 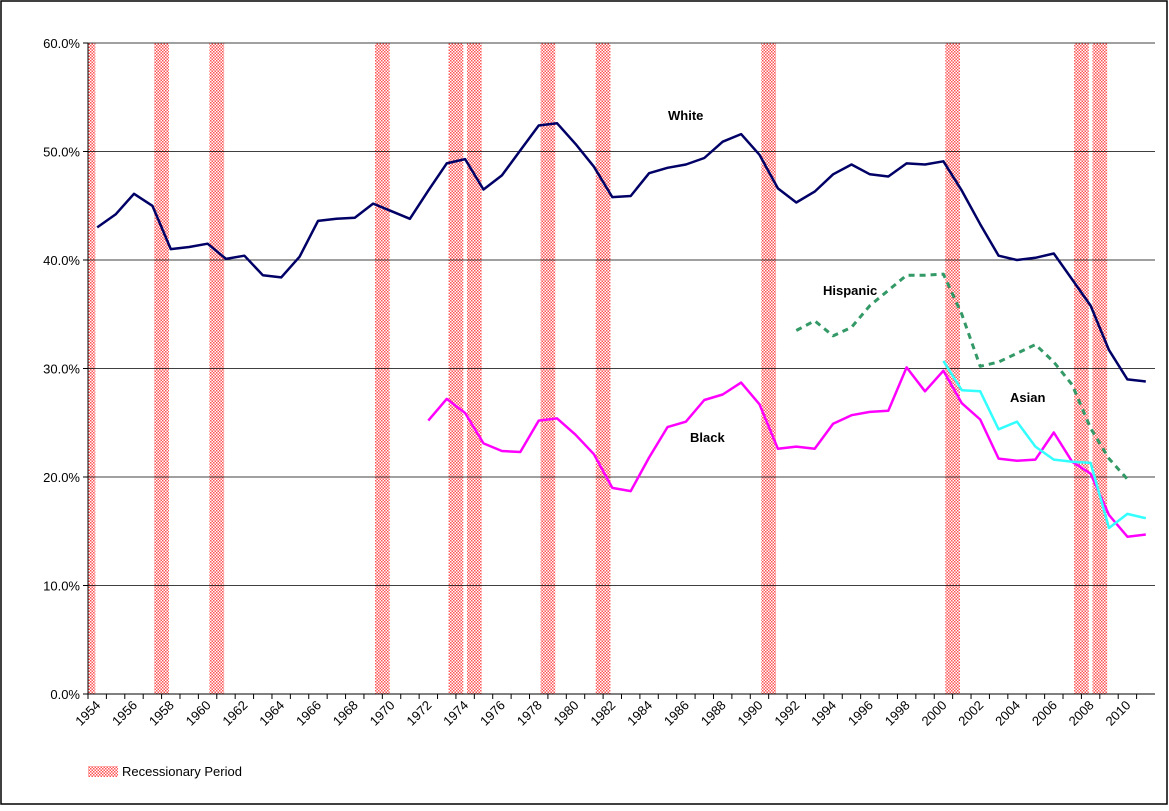 What do you see at coordinates (707, 437) in the screenshot?
I see `series-label: Black` at bounding box center [707, 437].